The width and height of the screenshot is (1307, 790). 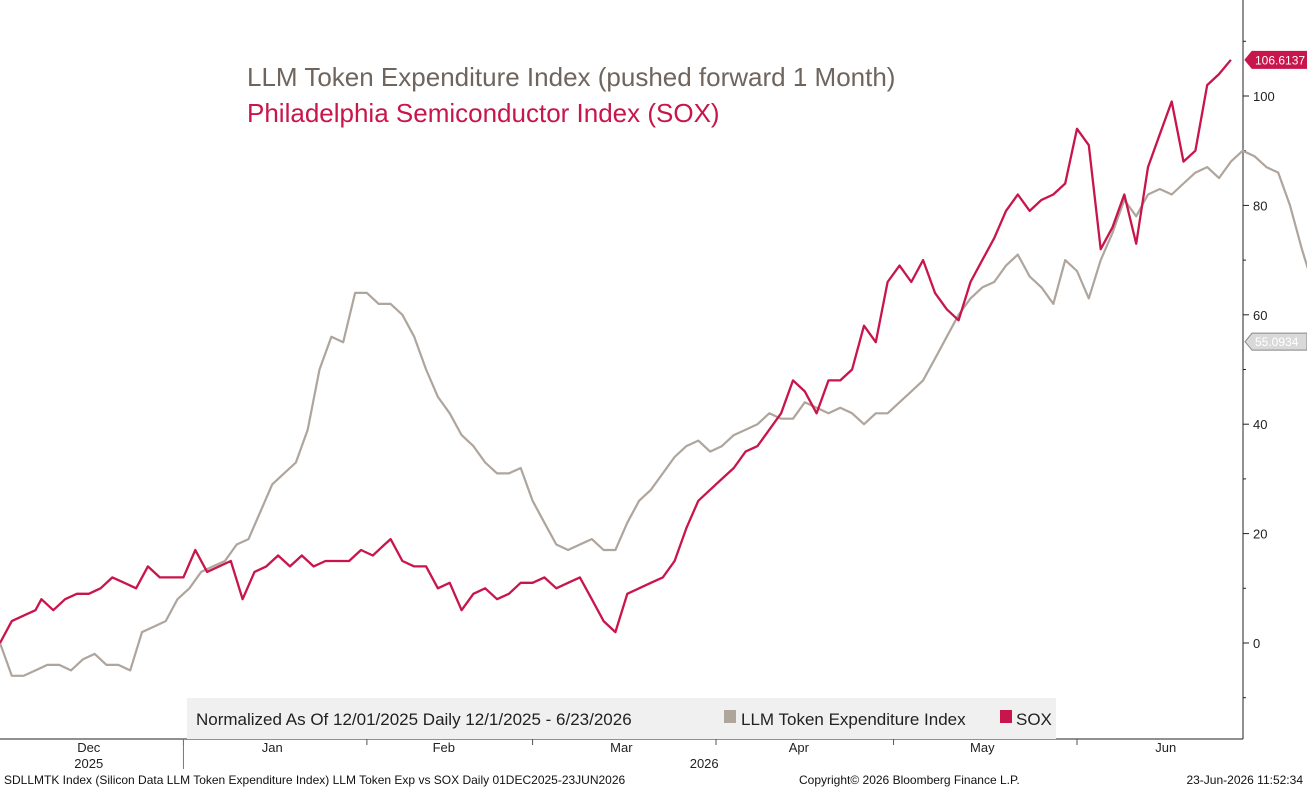 I want to click on x-tick-label: Apr, so click(x=799, y=747).